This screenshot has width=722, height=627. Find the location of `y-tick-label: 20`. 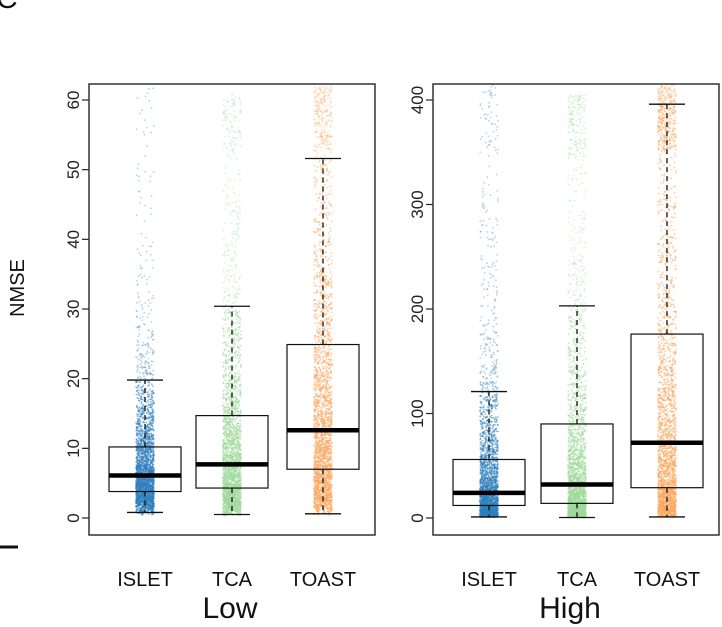

y-tick-label: 20 is located at coordinates (73, 378).